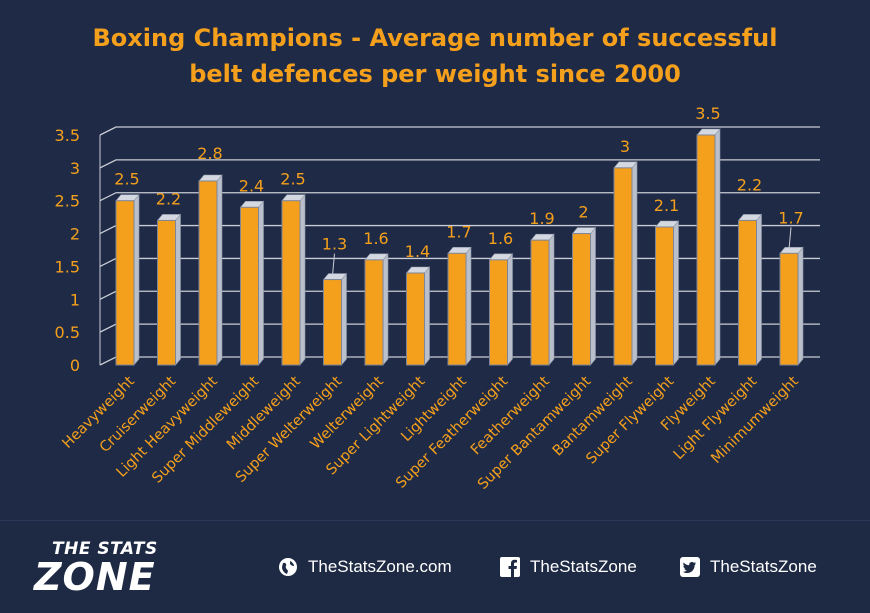  I want to click on website-link: TheStatsZone.com, so click(365, 567).